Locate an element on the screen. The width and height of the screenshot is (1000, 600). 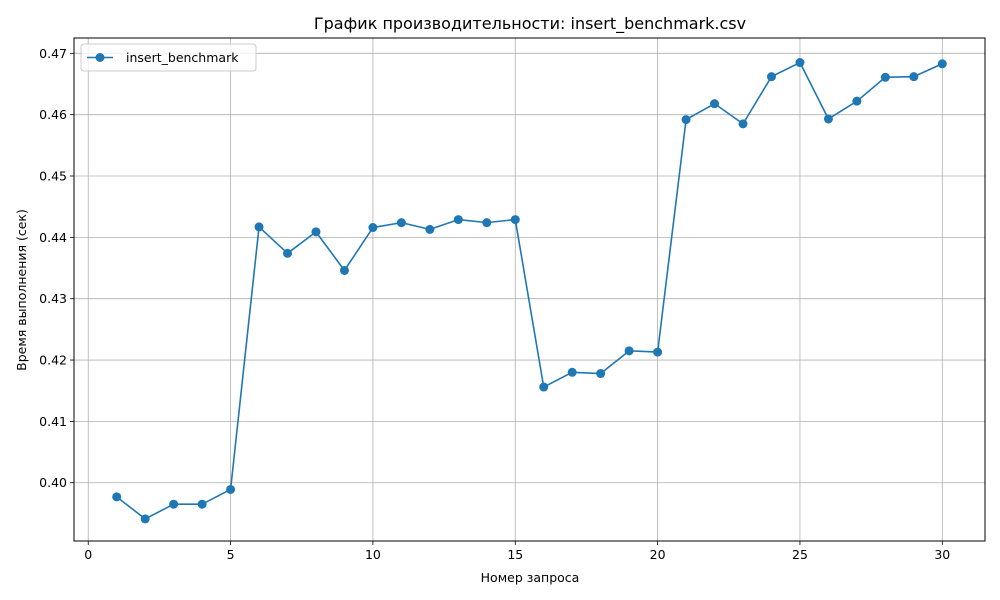
x-tick-label: 0 is located at coordinates (88, 554).